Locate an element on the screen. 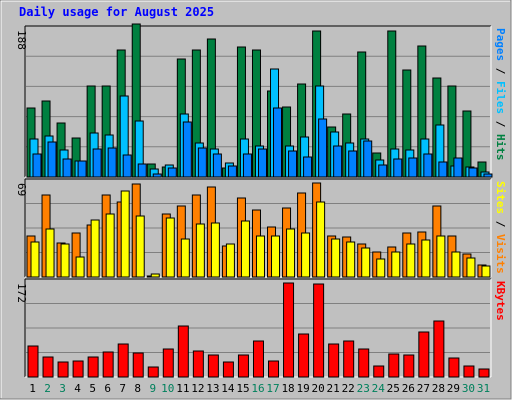 Image resolution: width=512 pixels, height=405 pixels. x-tick-label-day-7: 7 is located at coordinates (122, 388).